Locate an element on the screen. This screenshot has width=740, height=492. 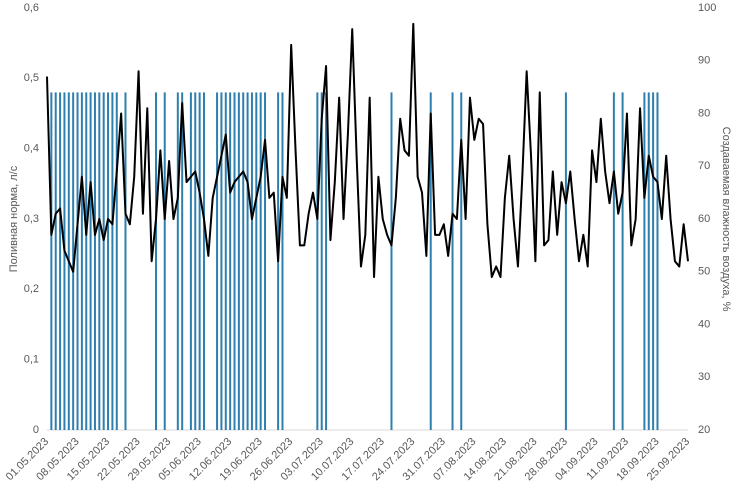
y-axis-title: Поливная норма, л/с is located at coordinates (14, 218).